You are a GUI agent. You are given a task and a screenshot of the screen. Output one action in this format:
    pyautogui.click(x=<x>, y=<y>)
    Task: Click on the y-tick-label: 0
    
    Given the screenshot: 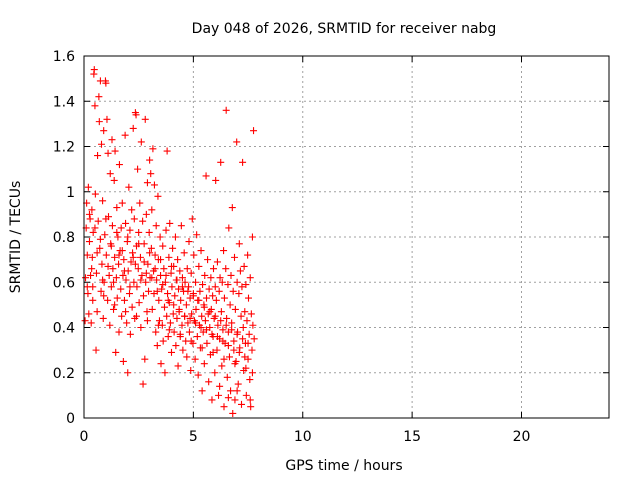 What is the action you would take?
    pyautogui.click(x=70, y=419)
    